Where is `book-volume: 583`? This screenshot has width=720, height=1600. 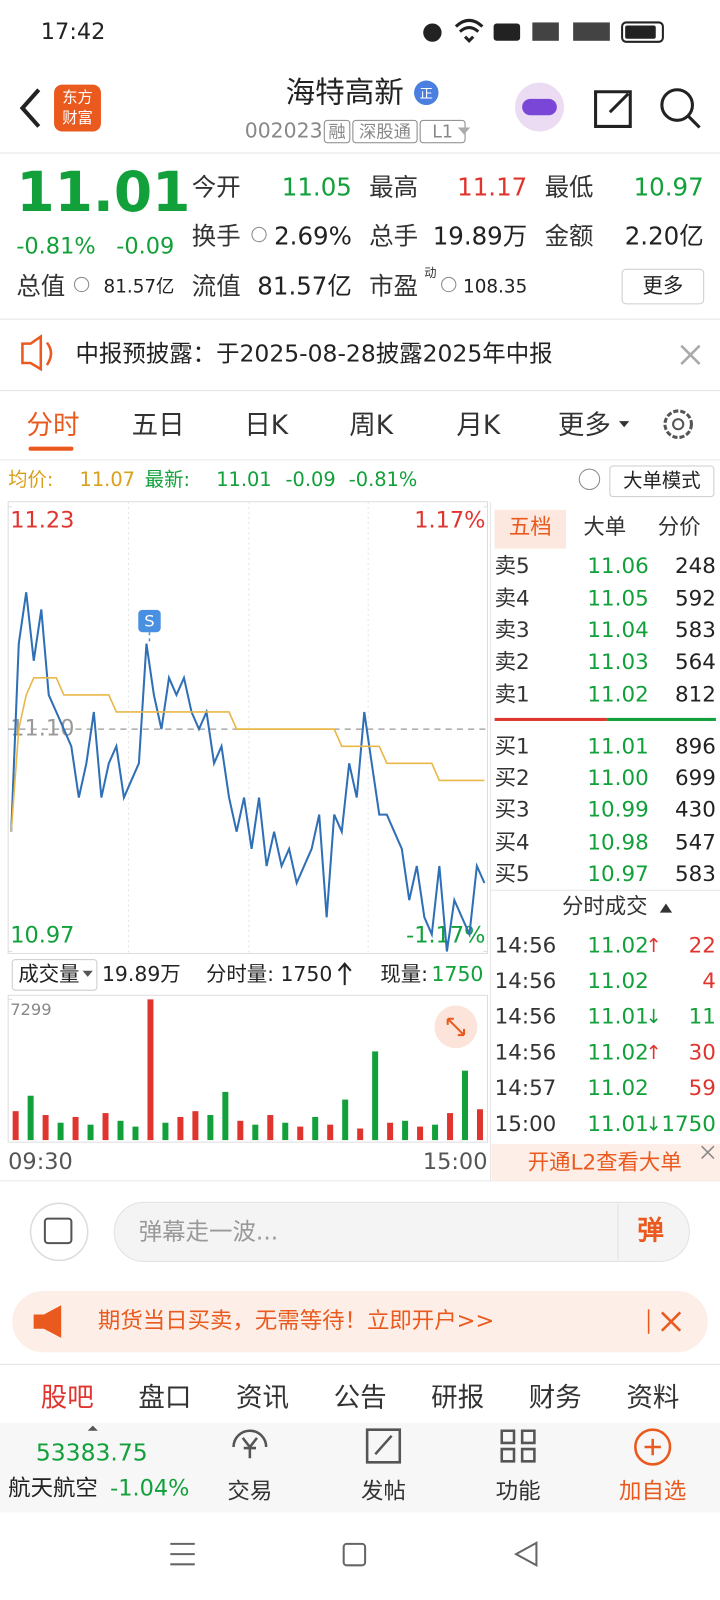 book-volume: 583 is located at coordinates (695, 874).